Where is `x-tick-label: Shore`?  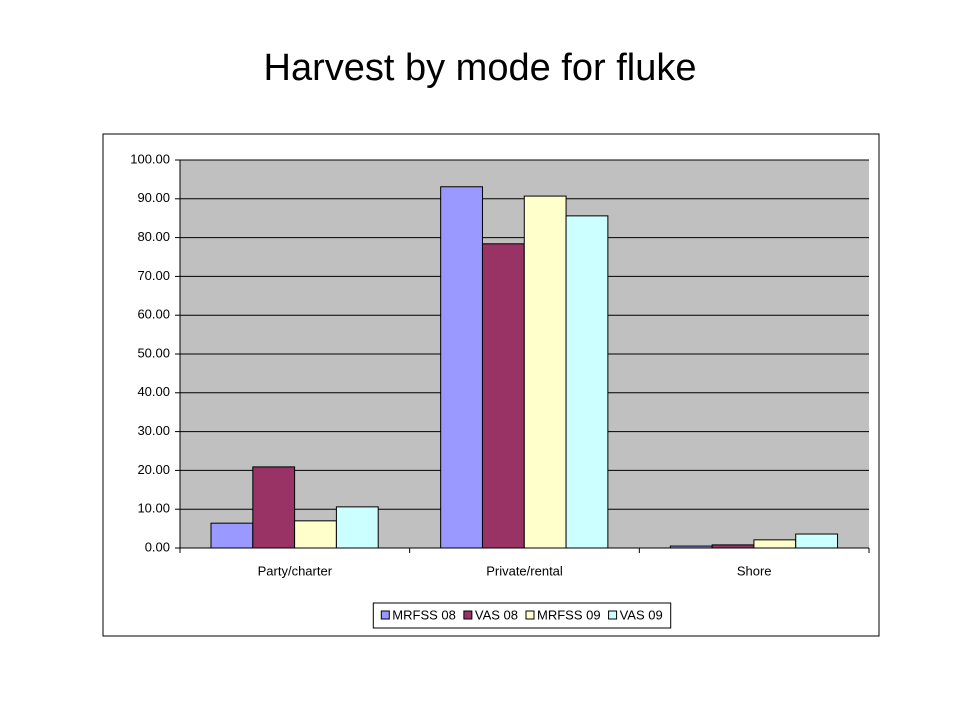
x-tick-label: Shore is located at coordinates (754, 570).